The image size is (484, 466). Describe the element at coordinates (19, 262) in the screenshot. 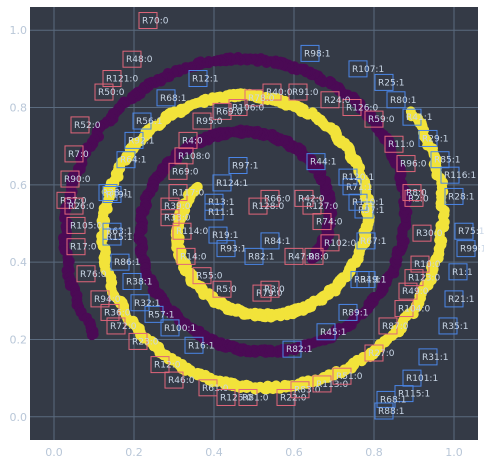

I see `y-tick-label: 0.4` at that location.